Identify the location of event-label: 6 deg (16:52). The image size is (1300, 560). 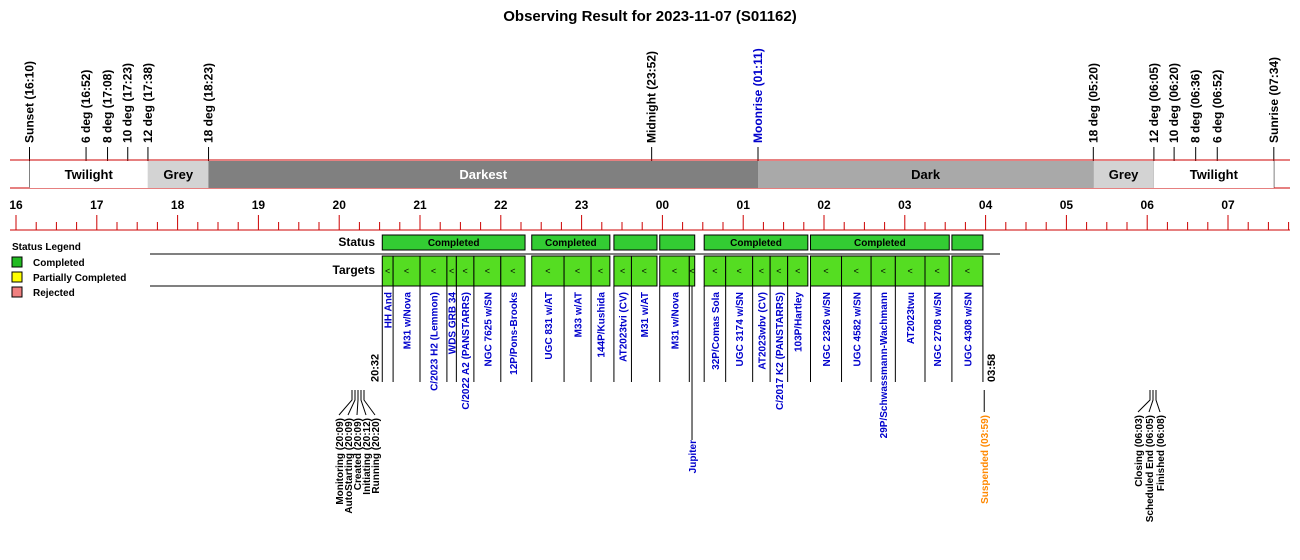
(86, 106).